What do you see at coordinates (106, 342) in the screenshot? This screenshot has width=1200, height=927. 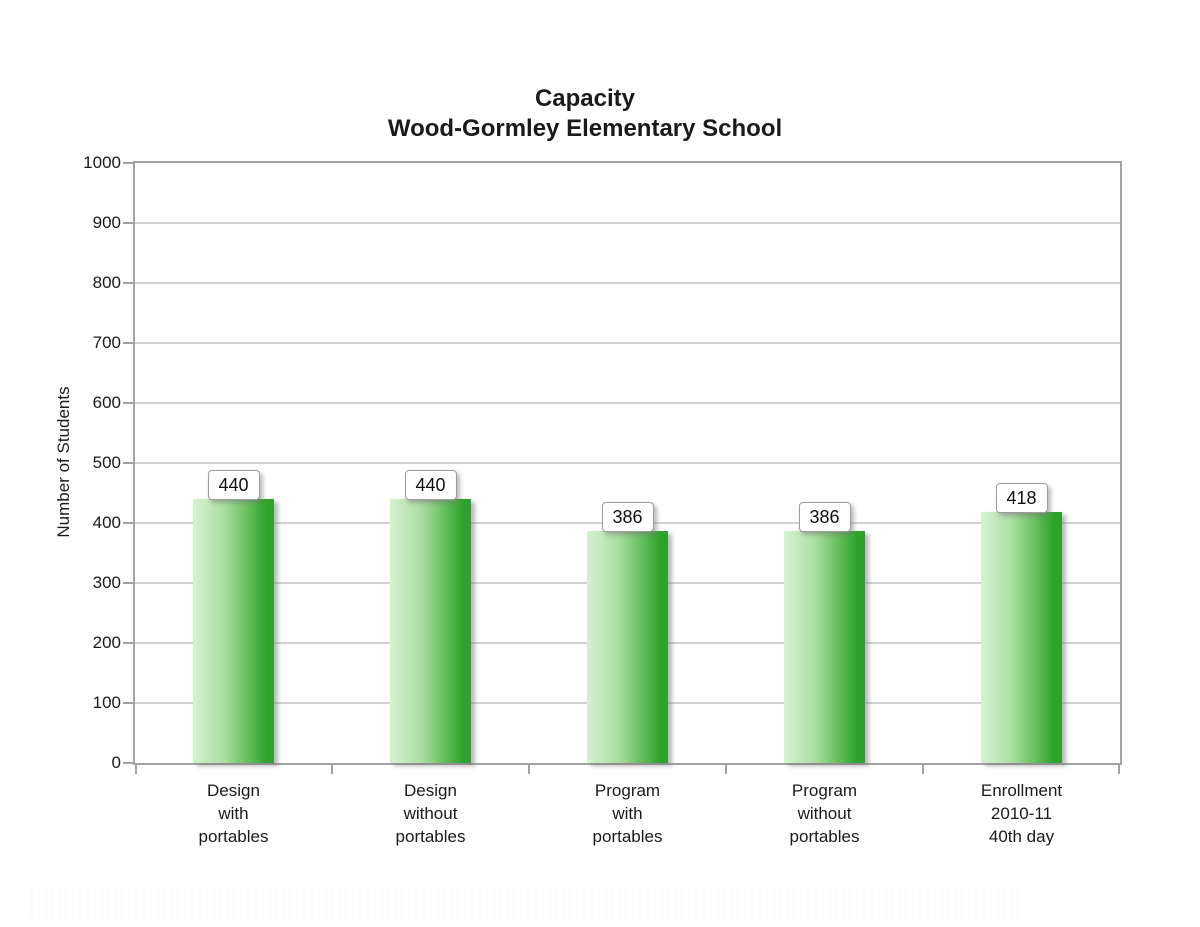 I see `y-axis-tick-label: 700` at bounding box center [106, 342].